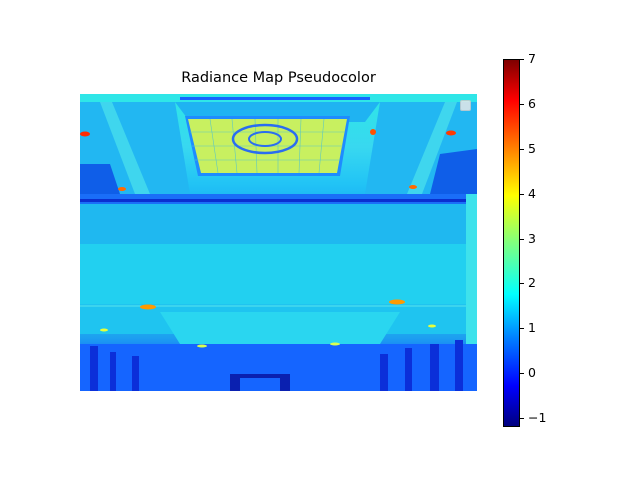 The height and width of the screenshot is (480, 640). Describe the element at coordinates (550, 240) in the screenshot. I see `colorbar-ticks: −1 0 1 2 3 4 5 6 7` at that location.